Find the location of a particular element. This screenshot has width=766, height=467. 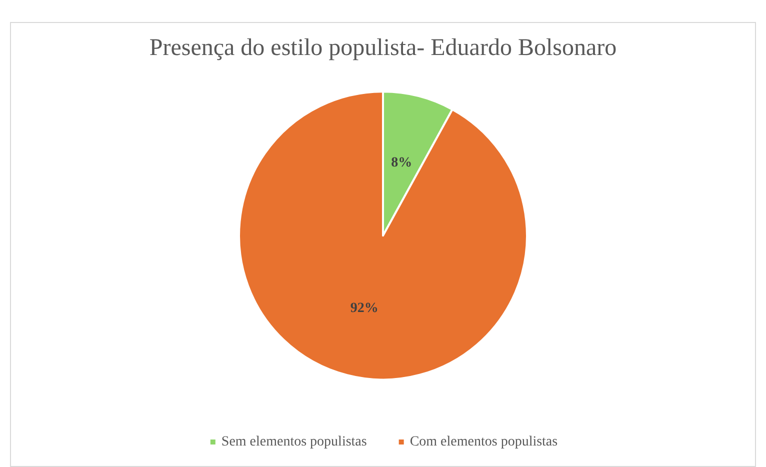

data-label: 92% is located at coordinates (364, 308).